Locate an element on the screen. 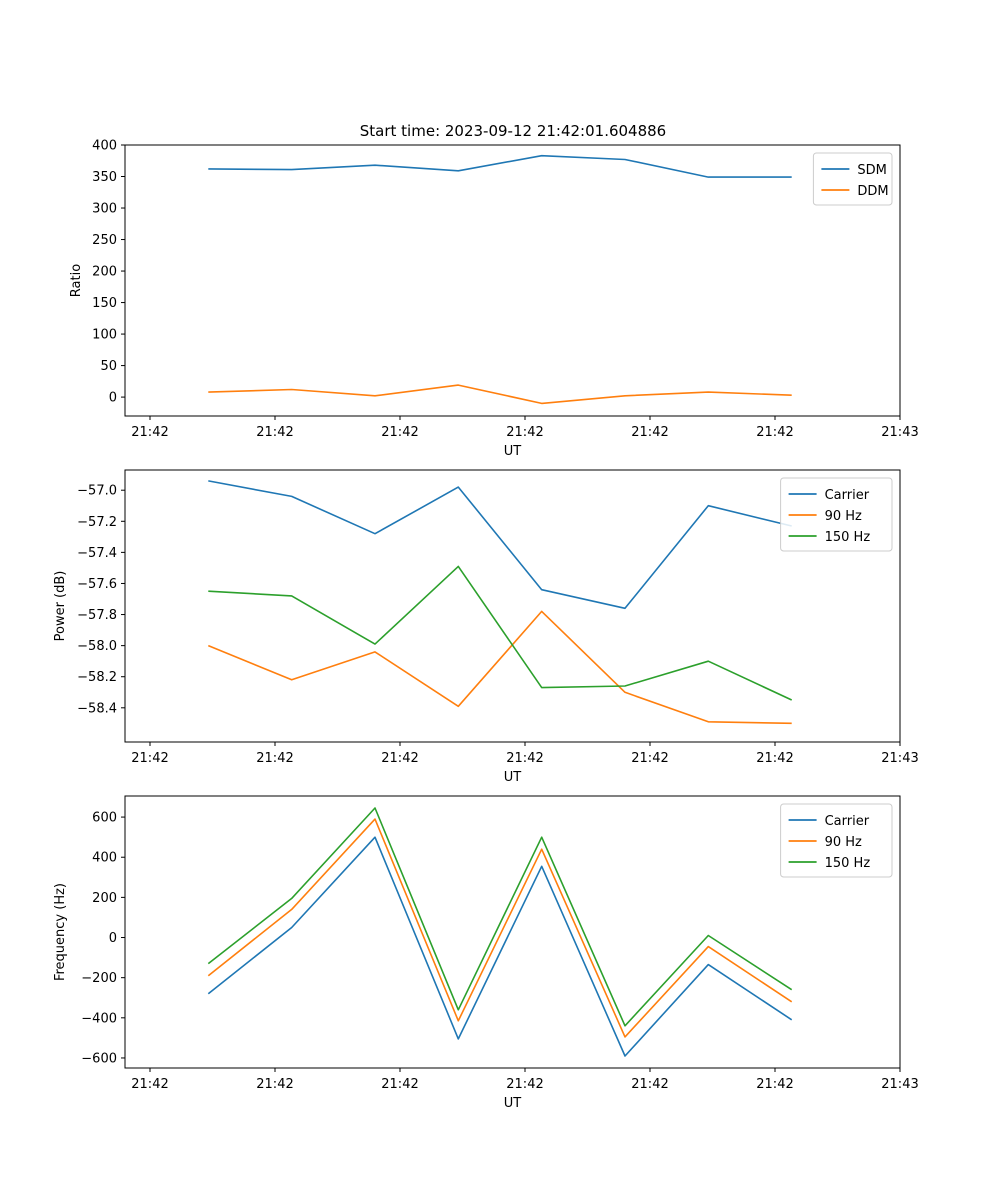 The image size is (1000, 1204). y-axis-label: Frequency (Hz) is located at coordinates (60, 932).